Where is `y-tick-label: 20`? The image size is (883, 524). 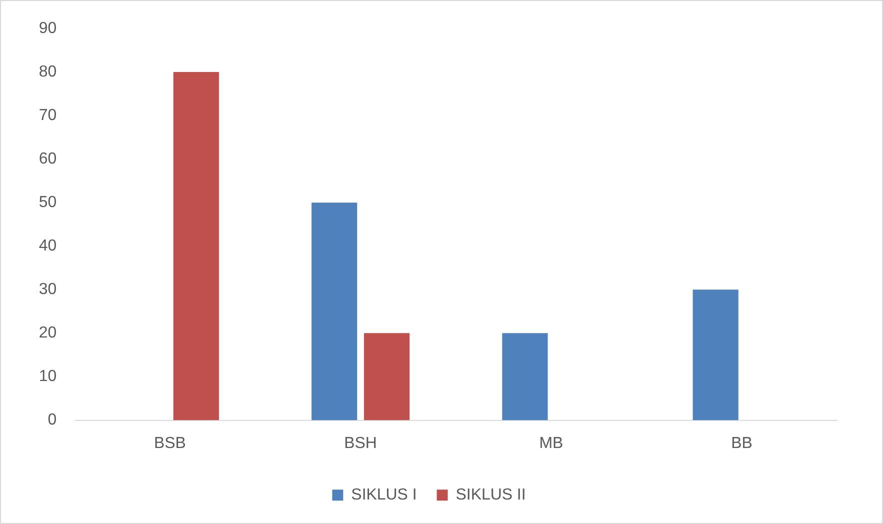
y-tick-label: 20 is located at coordinates (47, 333).